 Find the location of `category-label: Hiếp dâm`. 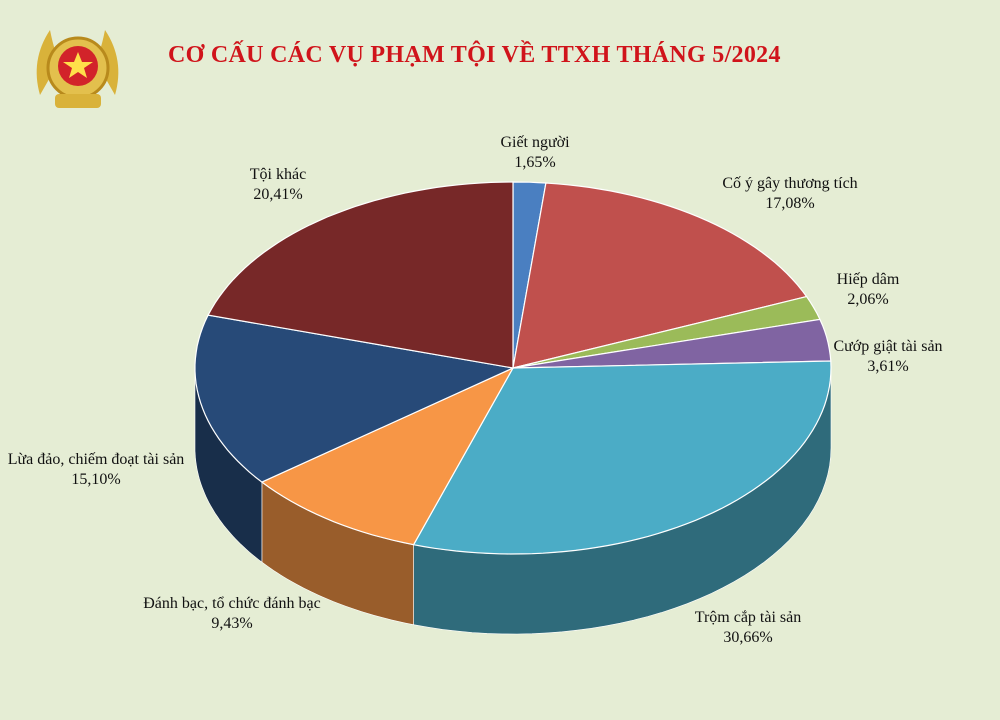

category-label: Hiếp dâm is located at coordinates (868, 279).